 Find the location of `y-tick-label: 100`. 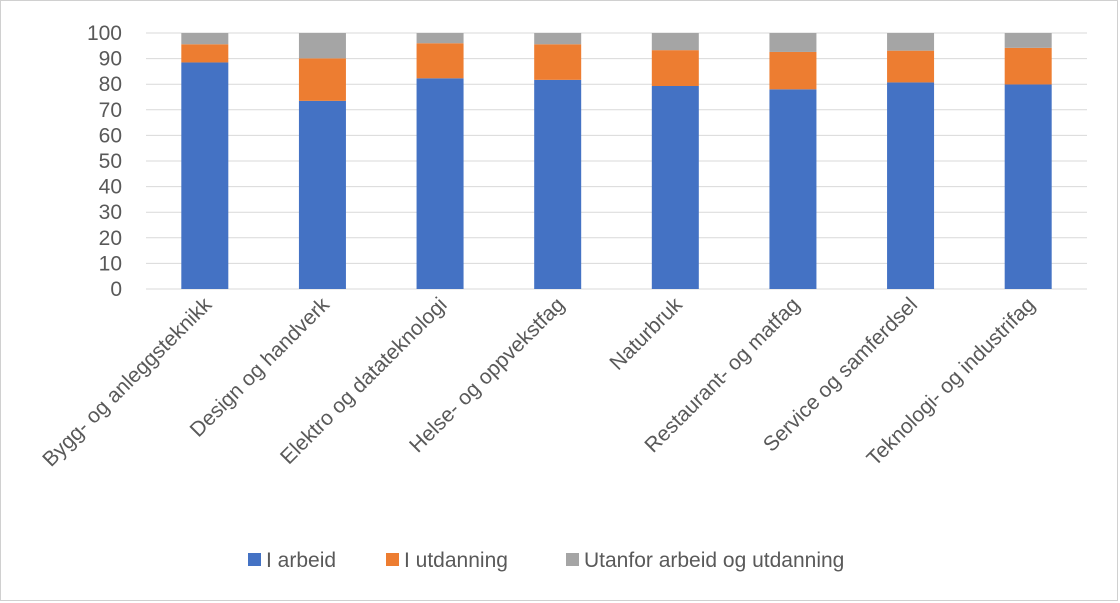

y-tick-label: 100 is located at coordinates (104, 33).